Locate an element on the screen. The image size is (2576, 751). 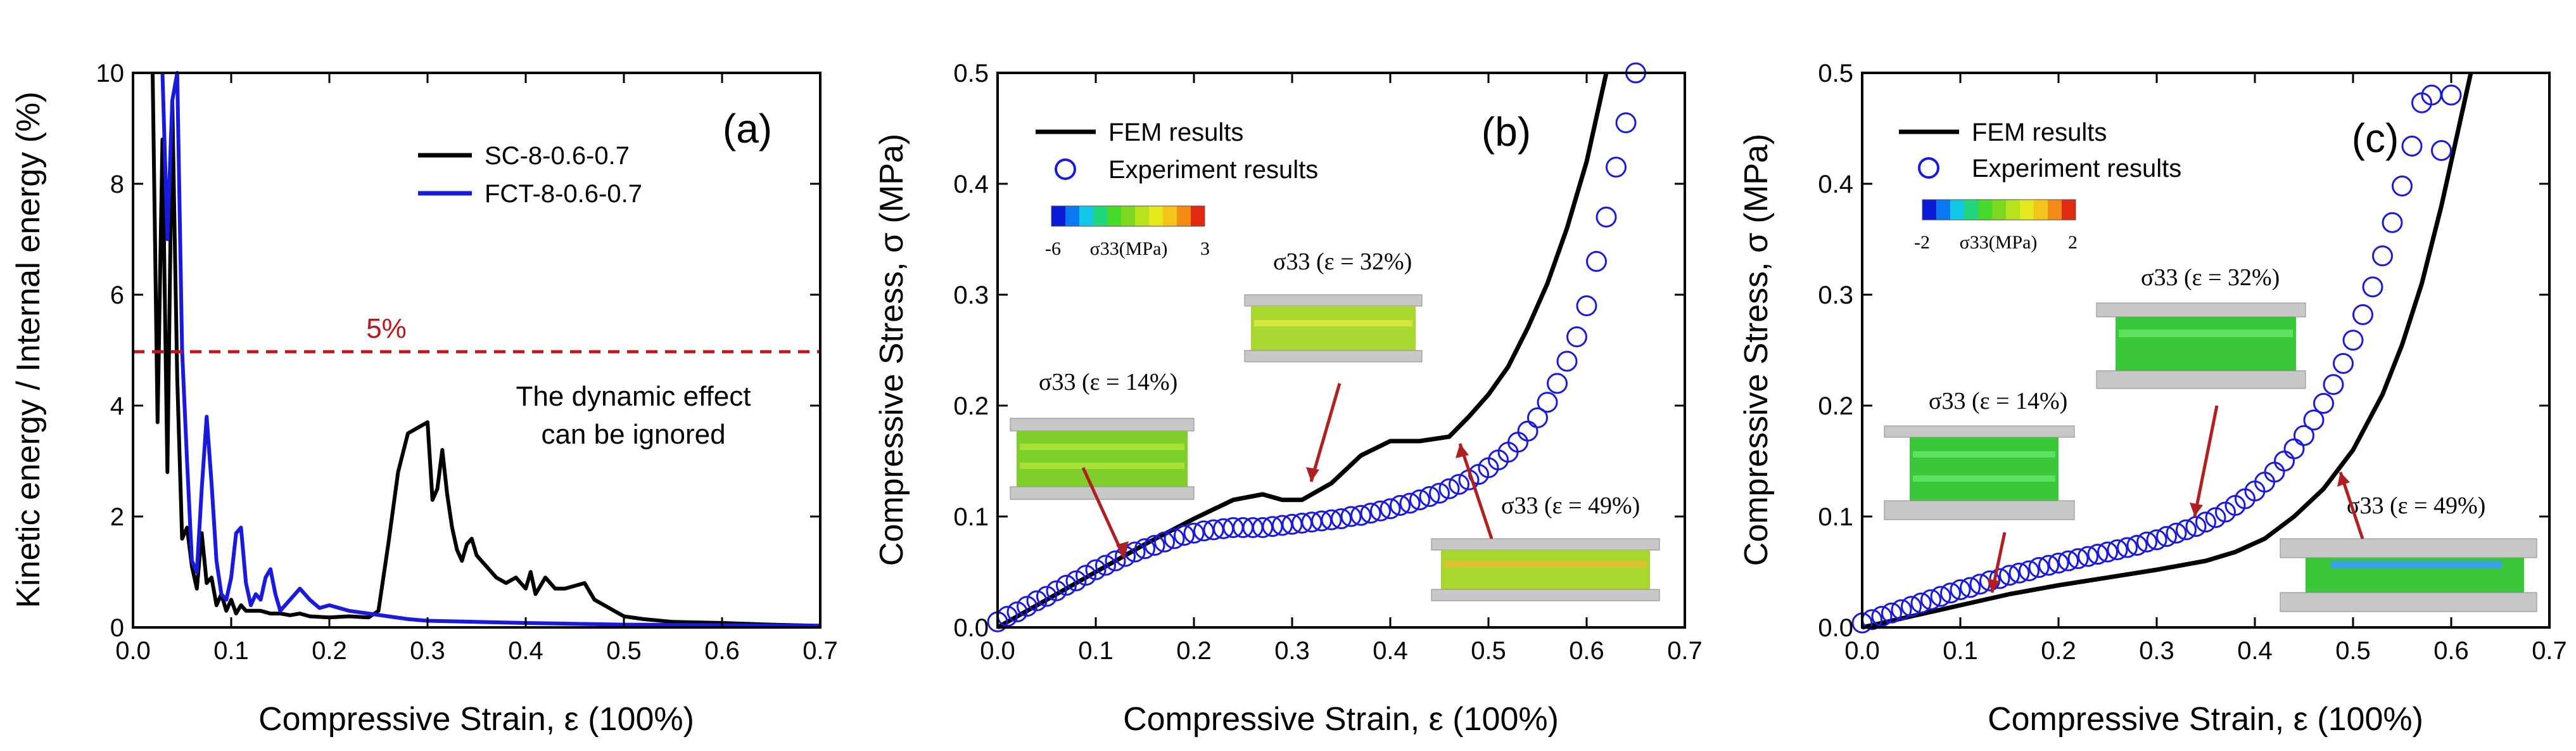
legend-label-fem-c: FEM results is located at coordinates (2040, 132).